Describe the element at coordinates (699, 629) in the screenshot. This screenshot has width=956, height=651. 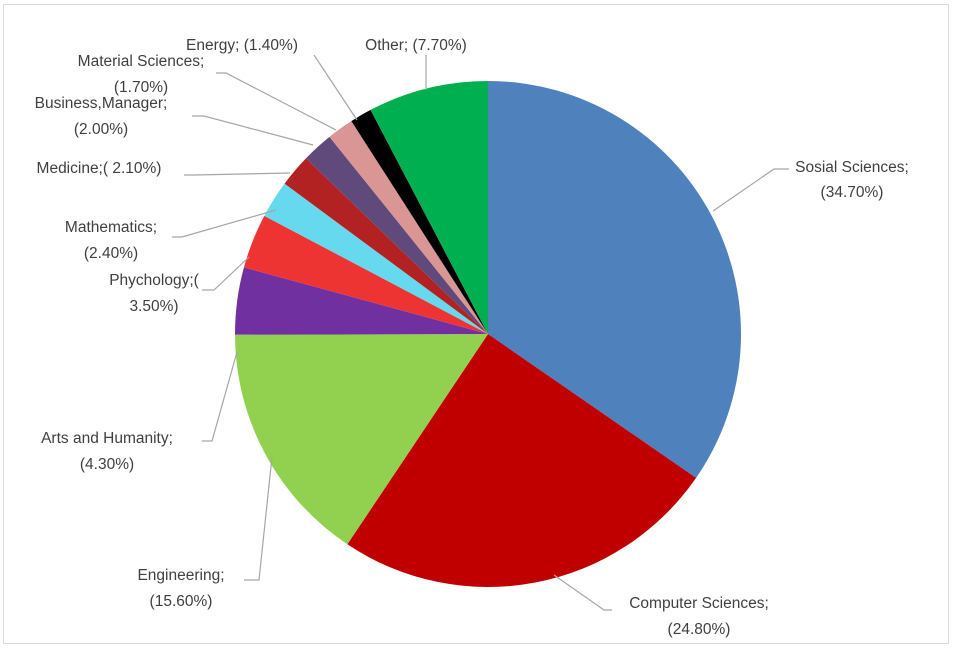
I see `slice-label-value: (24.80%)` at that location.